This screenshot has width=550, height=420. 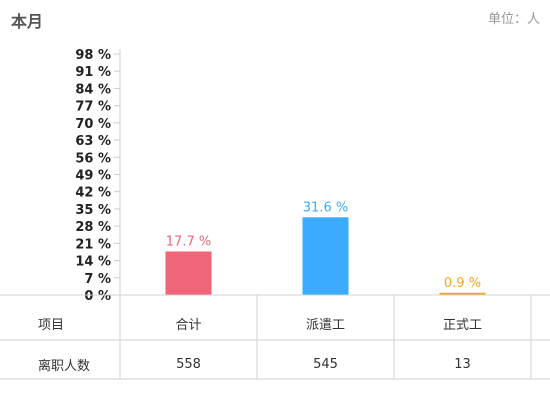 What do you see at coordinates (188, 364) in the screenshot?
I see `table-cell: 558` at bounding box center [188, 364].